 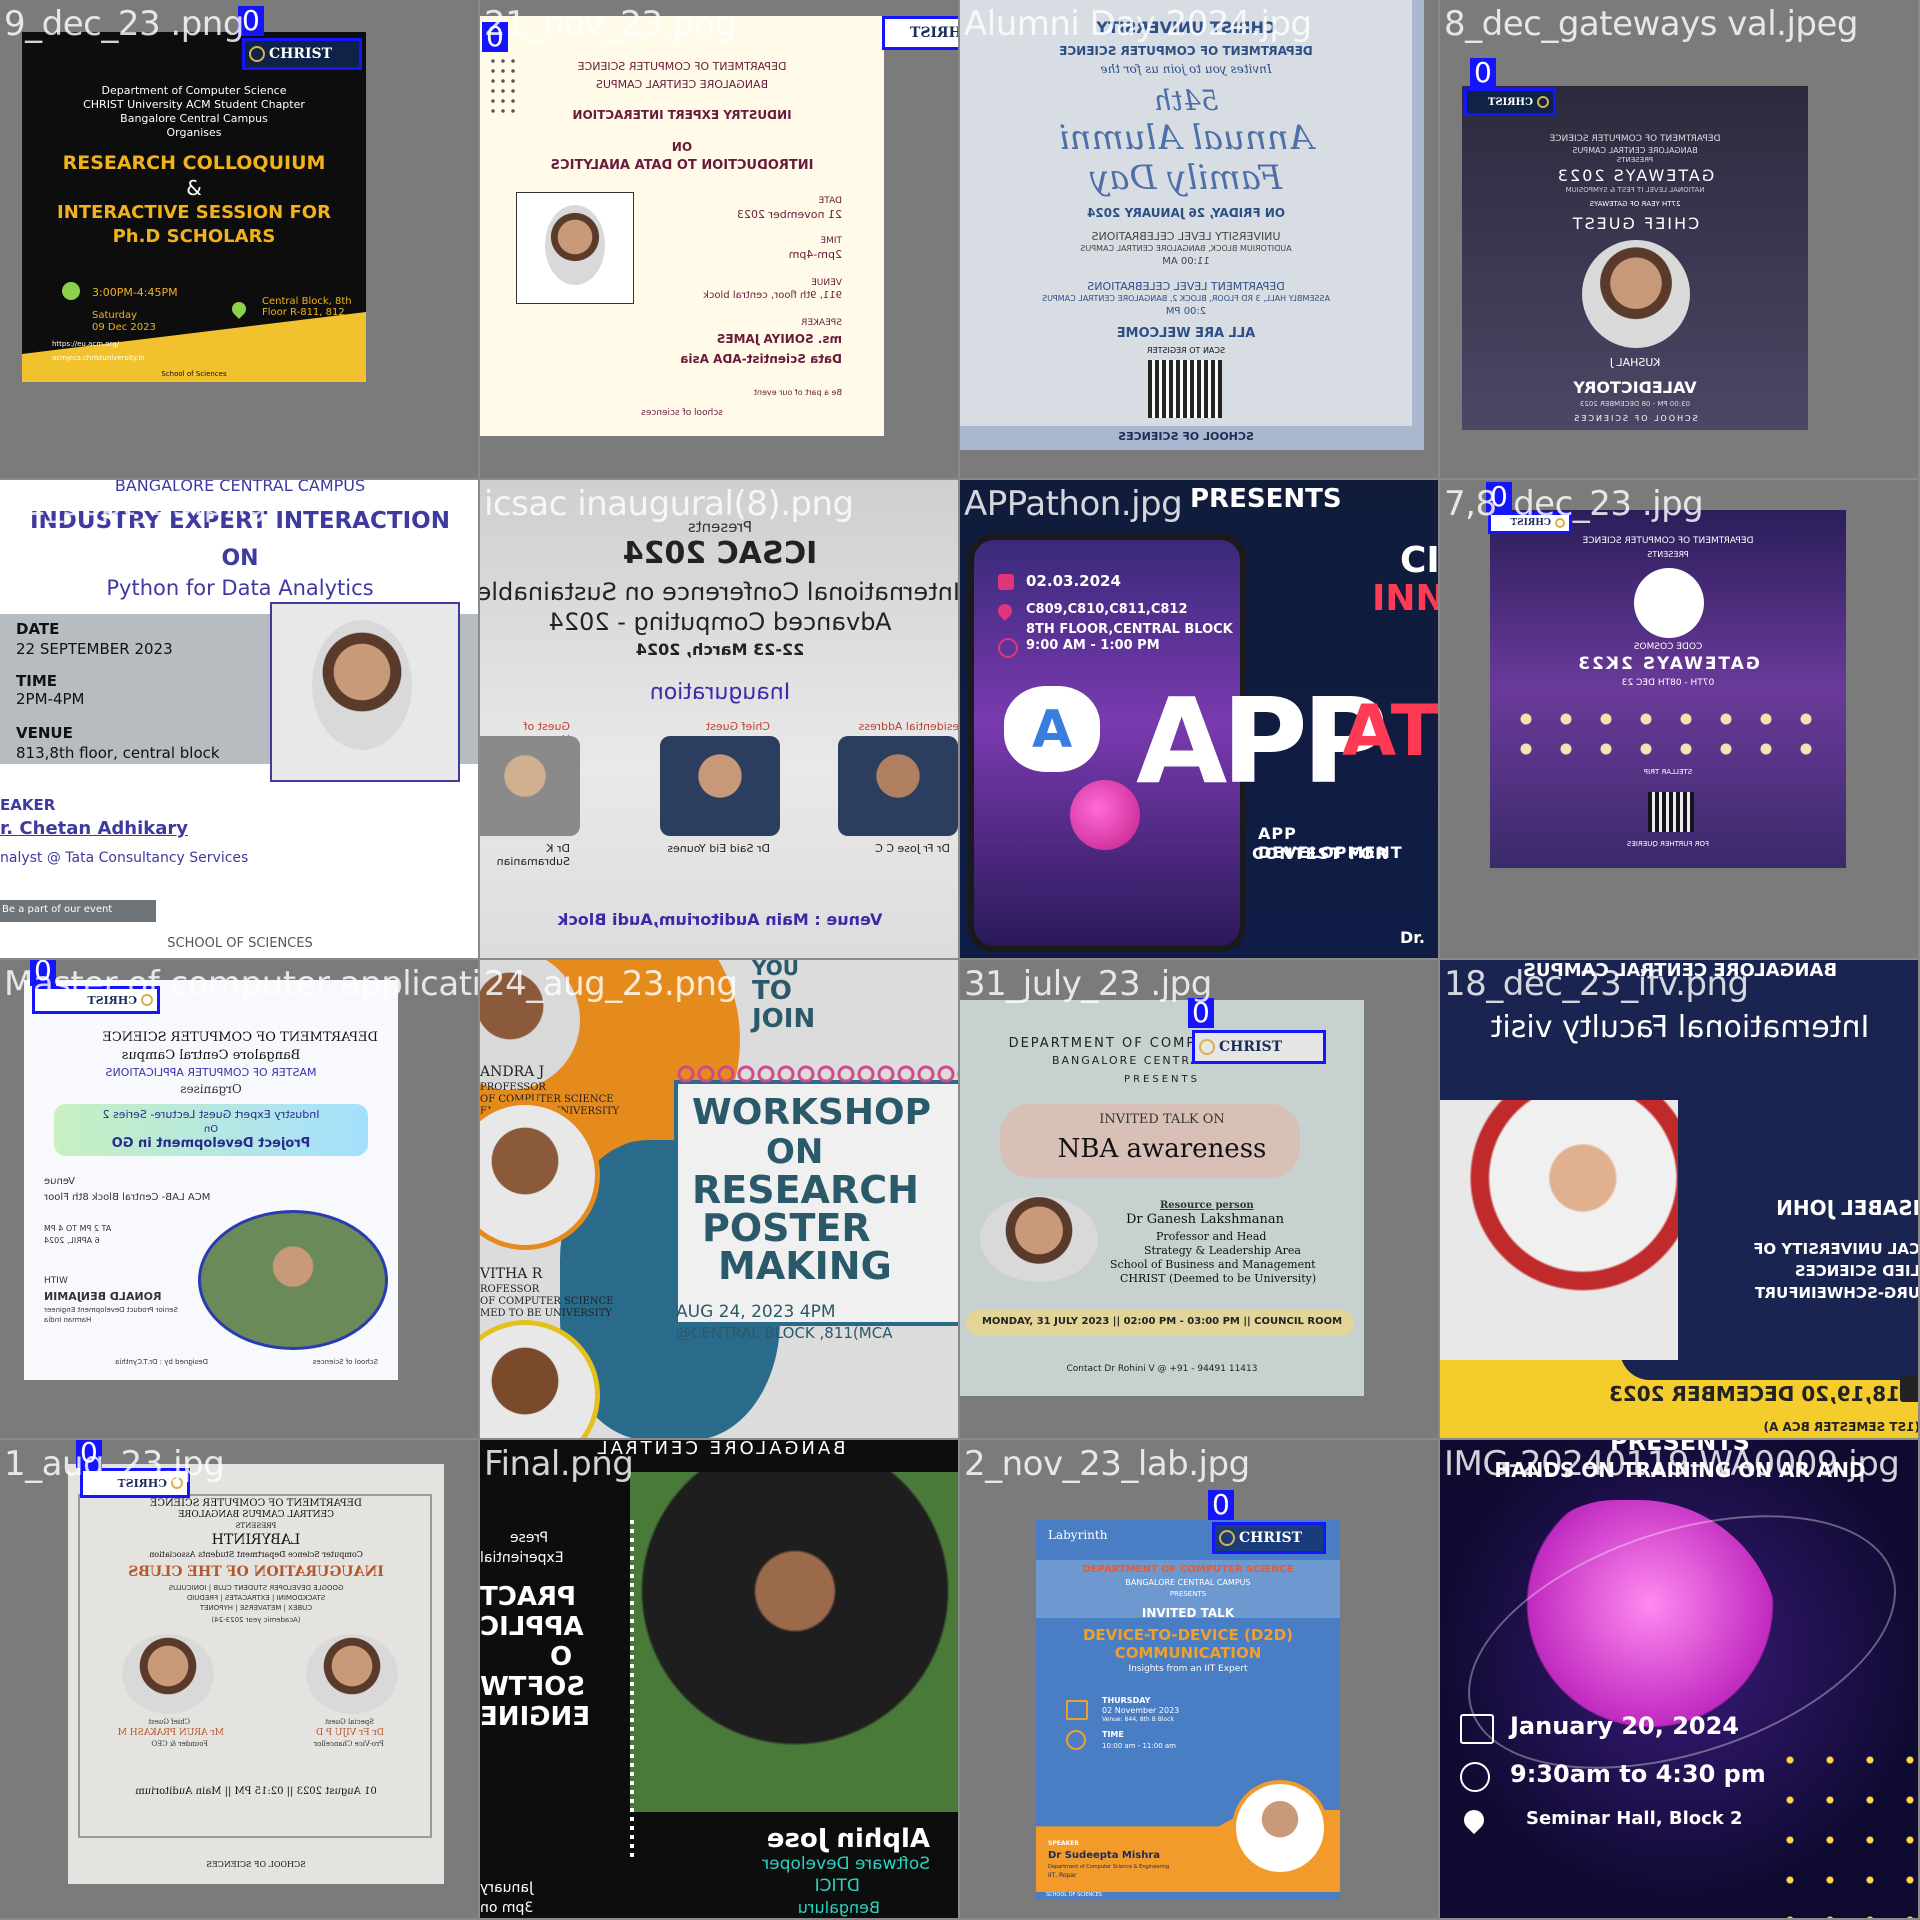 What do you see at coordinates (1205, 1219) in the screenshot?
I see `line-6: Dr Ganesh Lakshmanan` at bounding box center [1205, 1219].